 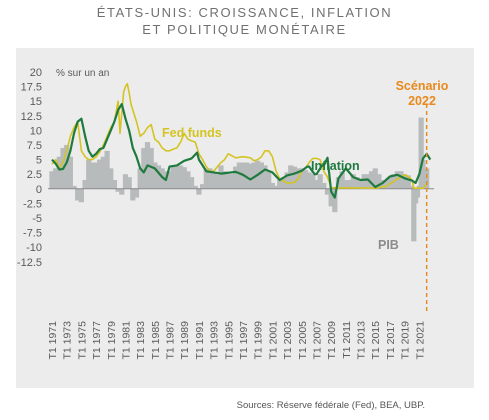 What do you see at coordinates (244, 340) in the screenshot?
I see `x-tick-label: T1 1997` at bounding box center [244, 340].